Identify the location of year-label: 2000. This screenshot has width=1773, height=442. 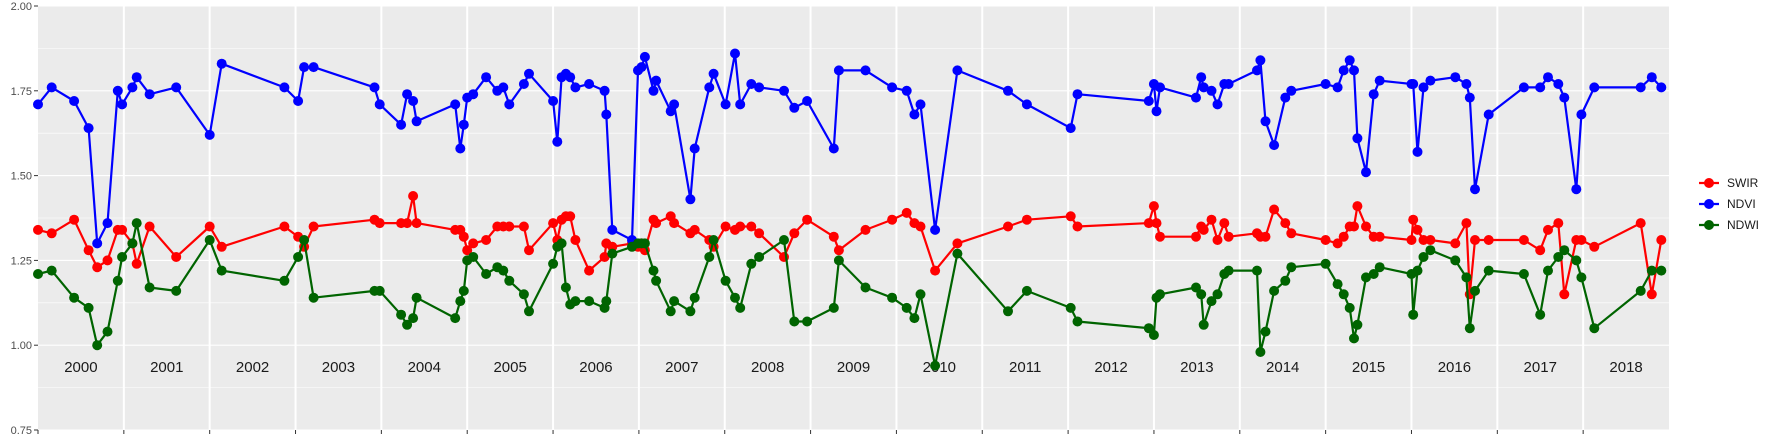
(80, 367).